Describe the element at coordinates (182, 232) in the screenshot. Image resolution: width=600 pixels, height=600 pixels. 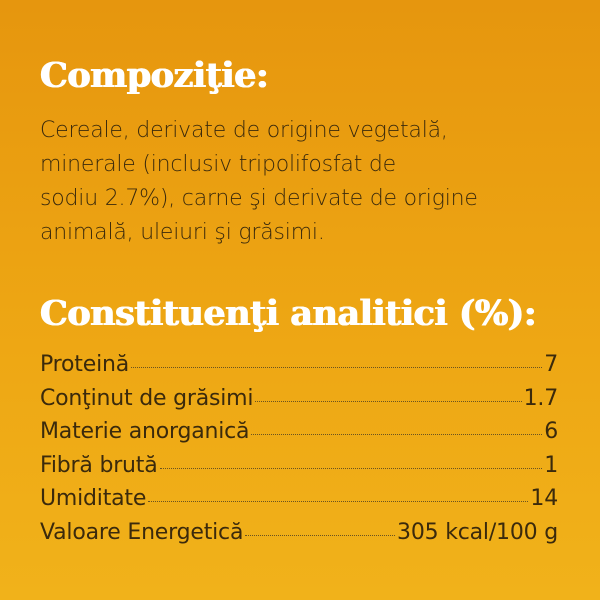
I see `composition-line: animală, uleiuri şi grăsimi.` at that location.